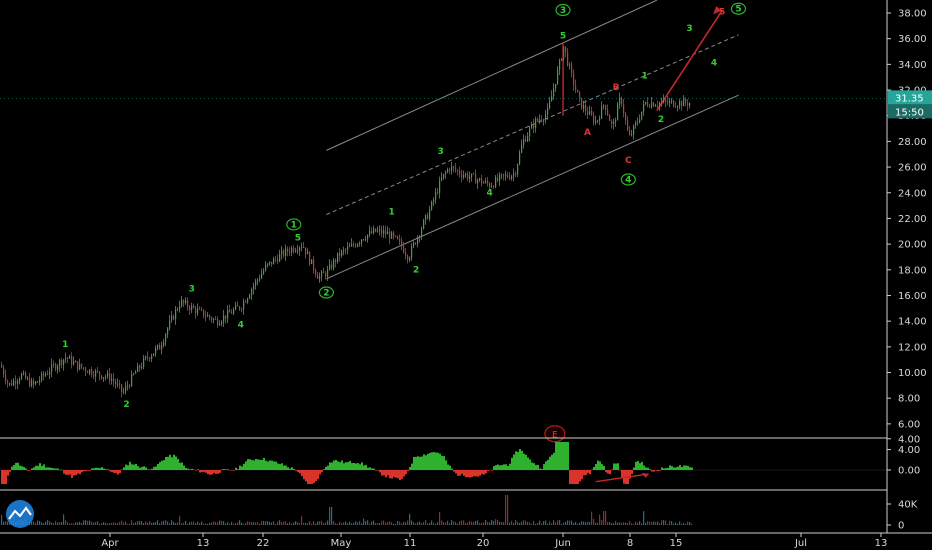 The image size is (932, 550). I want to click on event-marker: E, so click(555, 434).